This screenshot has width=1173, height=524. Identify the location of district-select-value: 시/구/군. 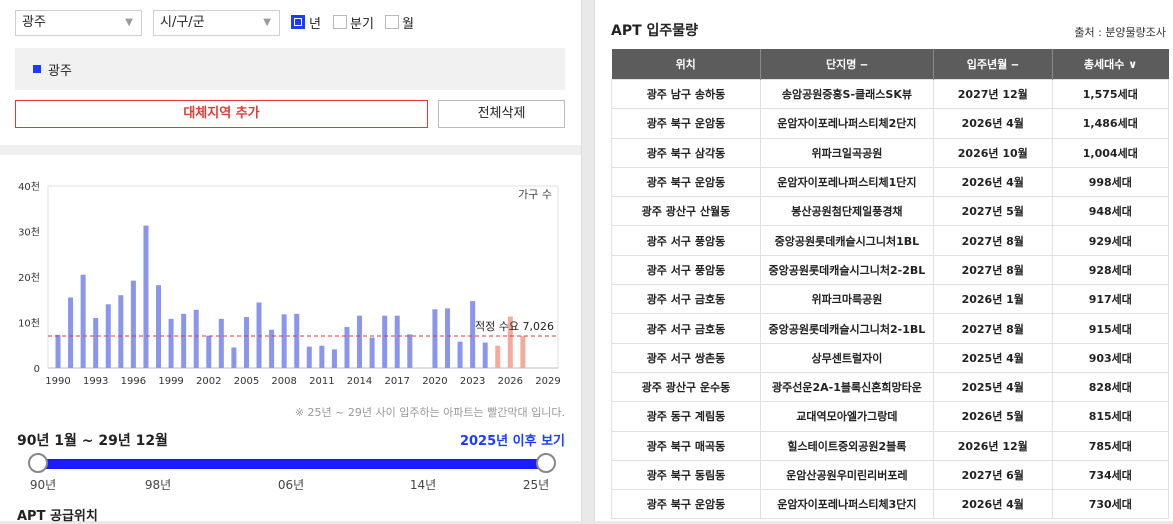
(182, 22).